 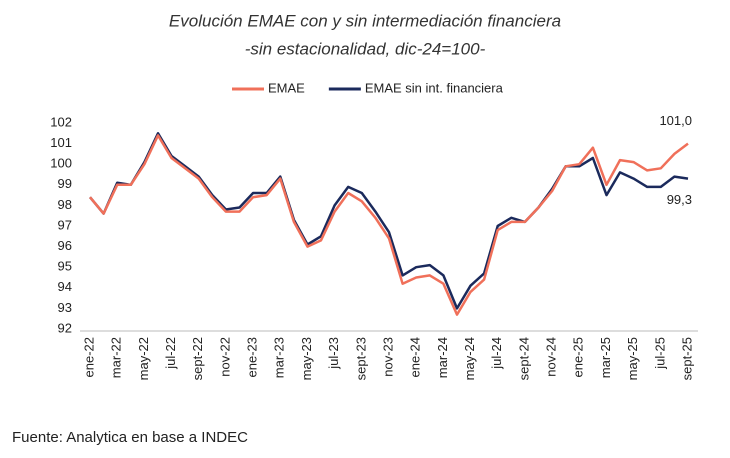 I want to click on x-tick-label: sept-23, so click(x=360, y=358).